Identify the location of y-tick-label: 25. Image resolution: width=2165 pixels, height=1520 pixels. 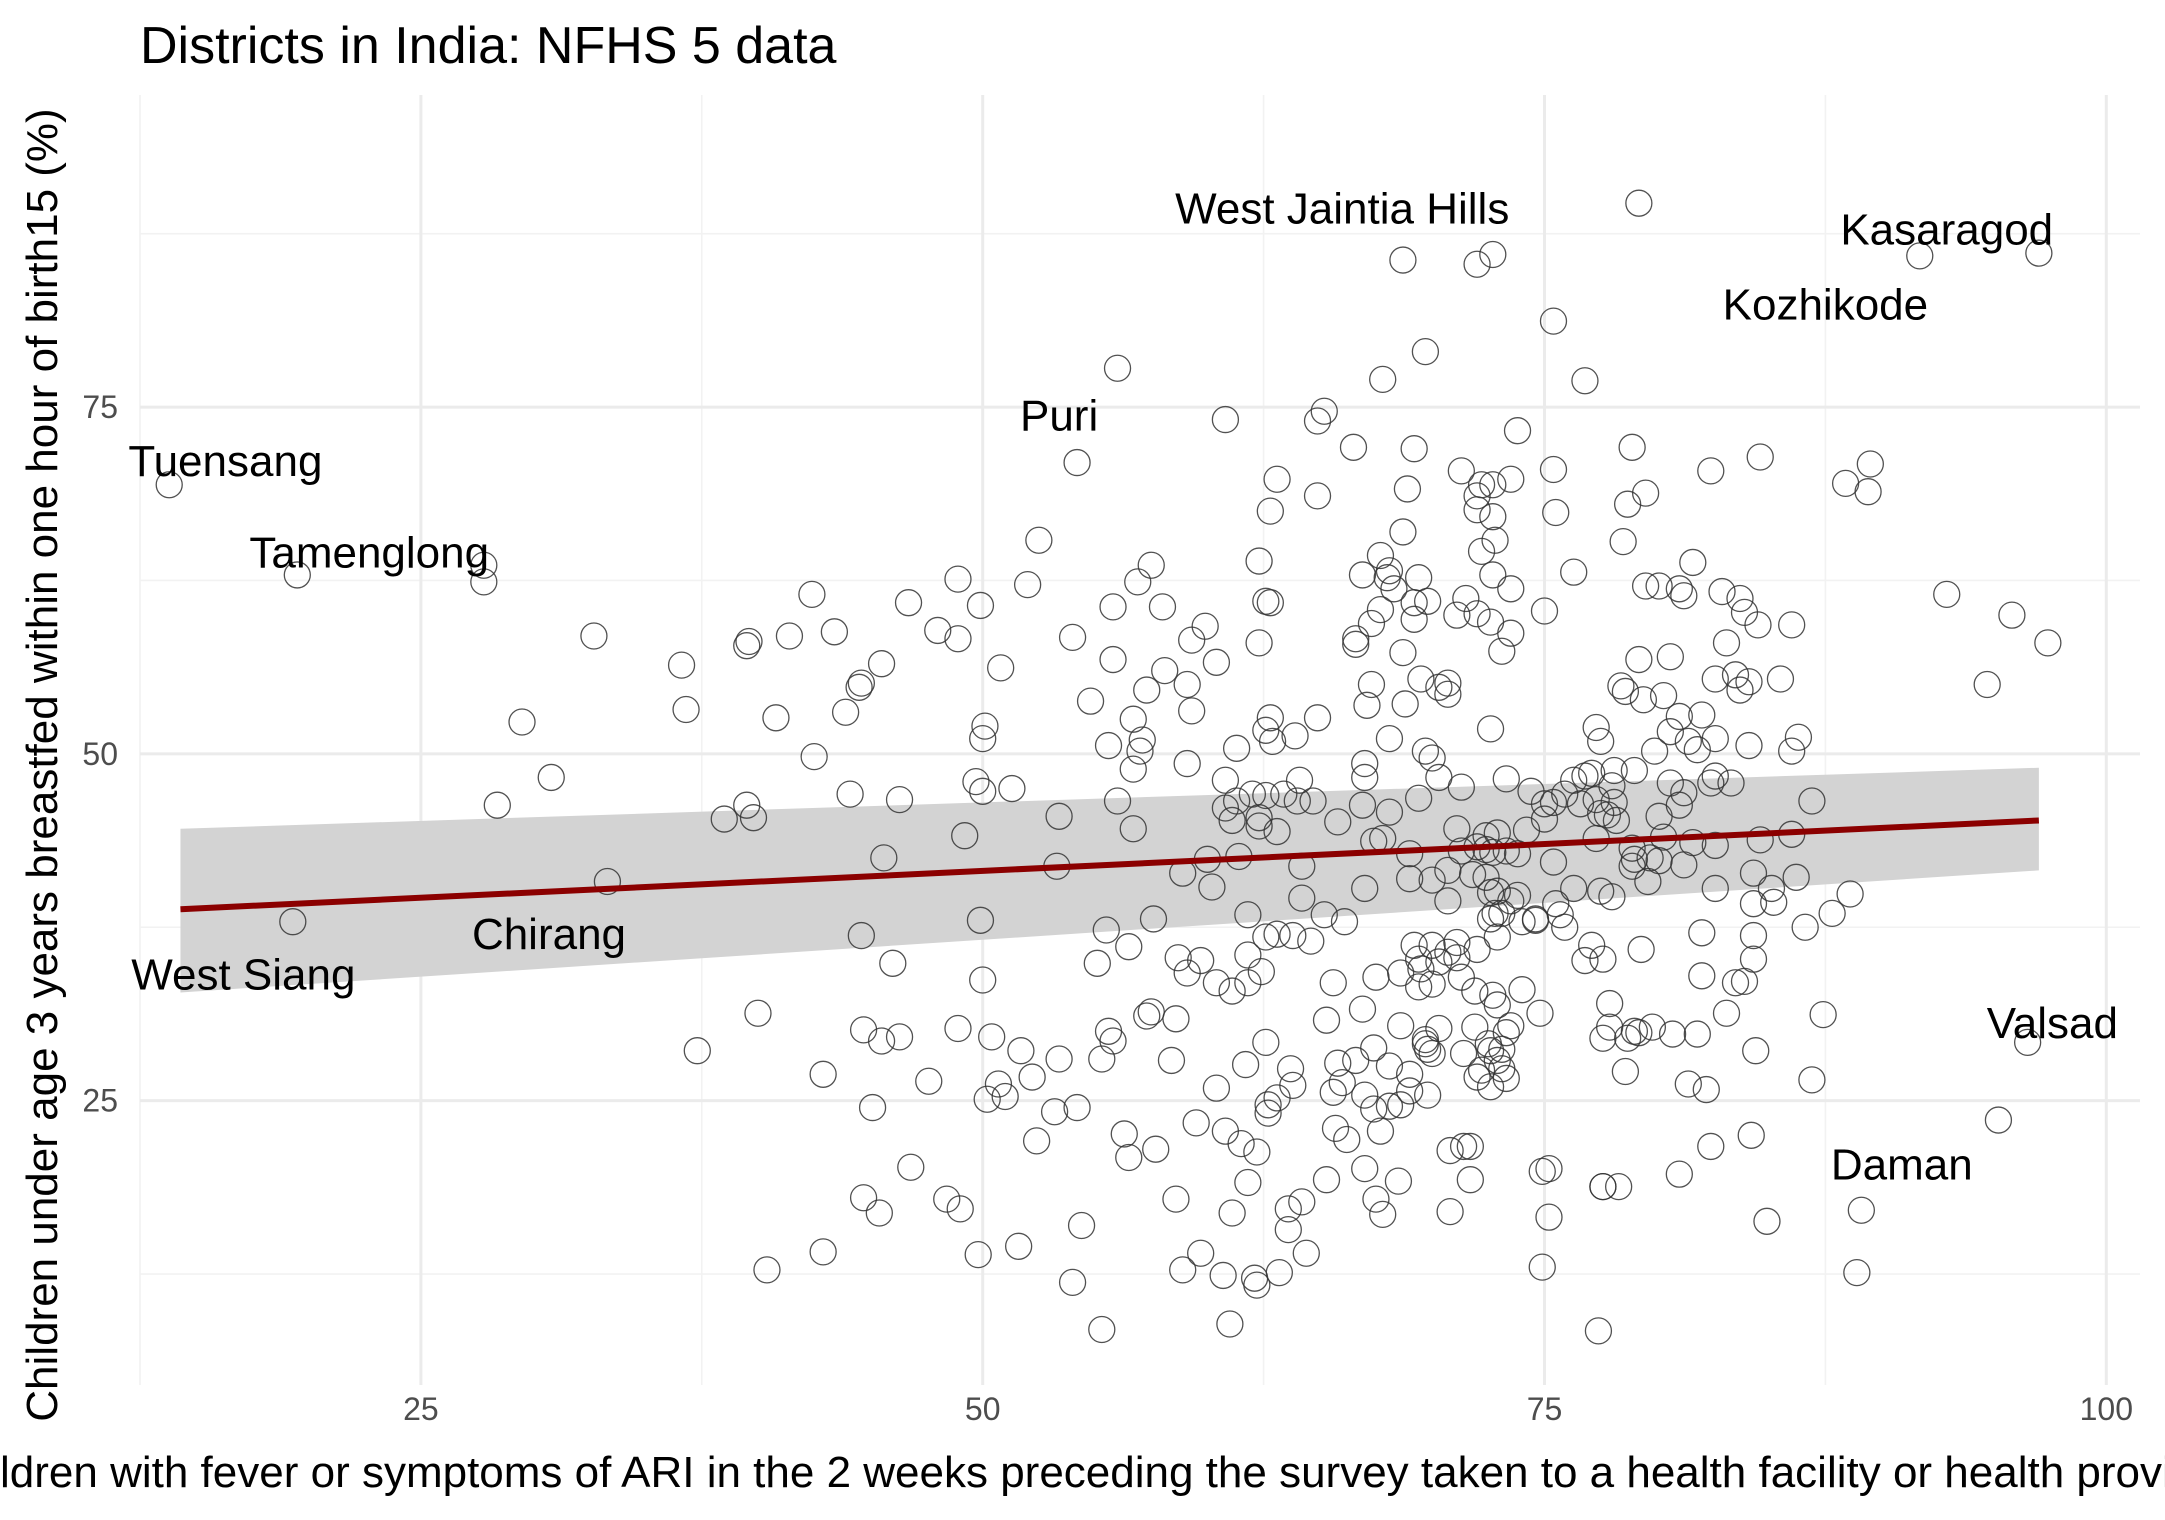
(100, 1101).